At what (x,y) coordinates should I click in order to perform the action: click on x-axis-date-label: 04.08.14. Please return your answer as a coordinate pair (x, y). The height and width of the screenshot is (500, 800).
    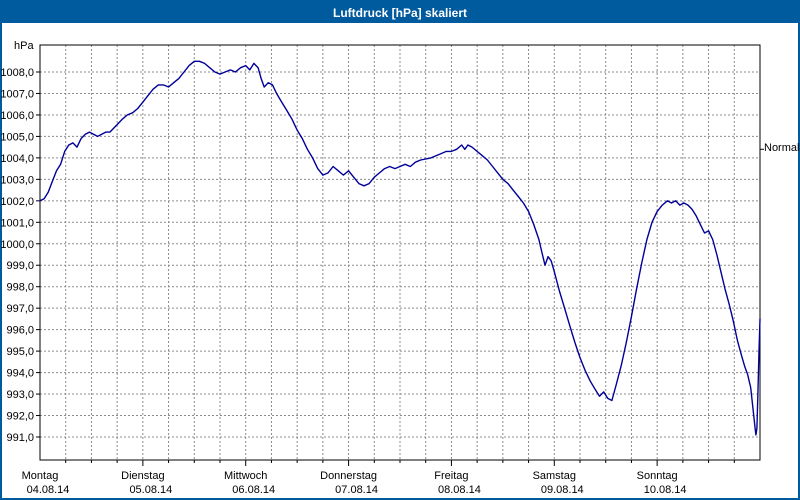
    Looking at the image, I should click on (48, 490).